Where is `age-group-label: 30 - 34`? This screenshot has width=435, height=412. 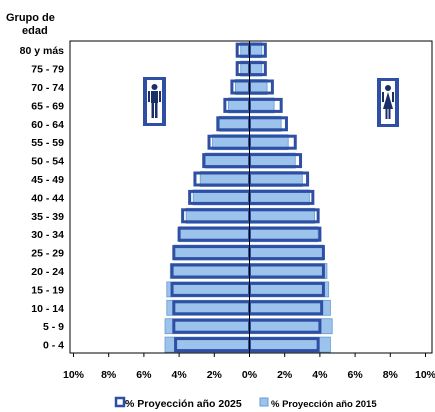
age-group-label: 30 - 34 is located at coordinates (47, 235).